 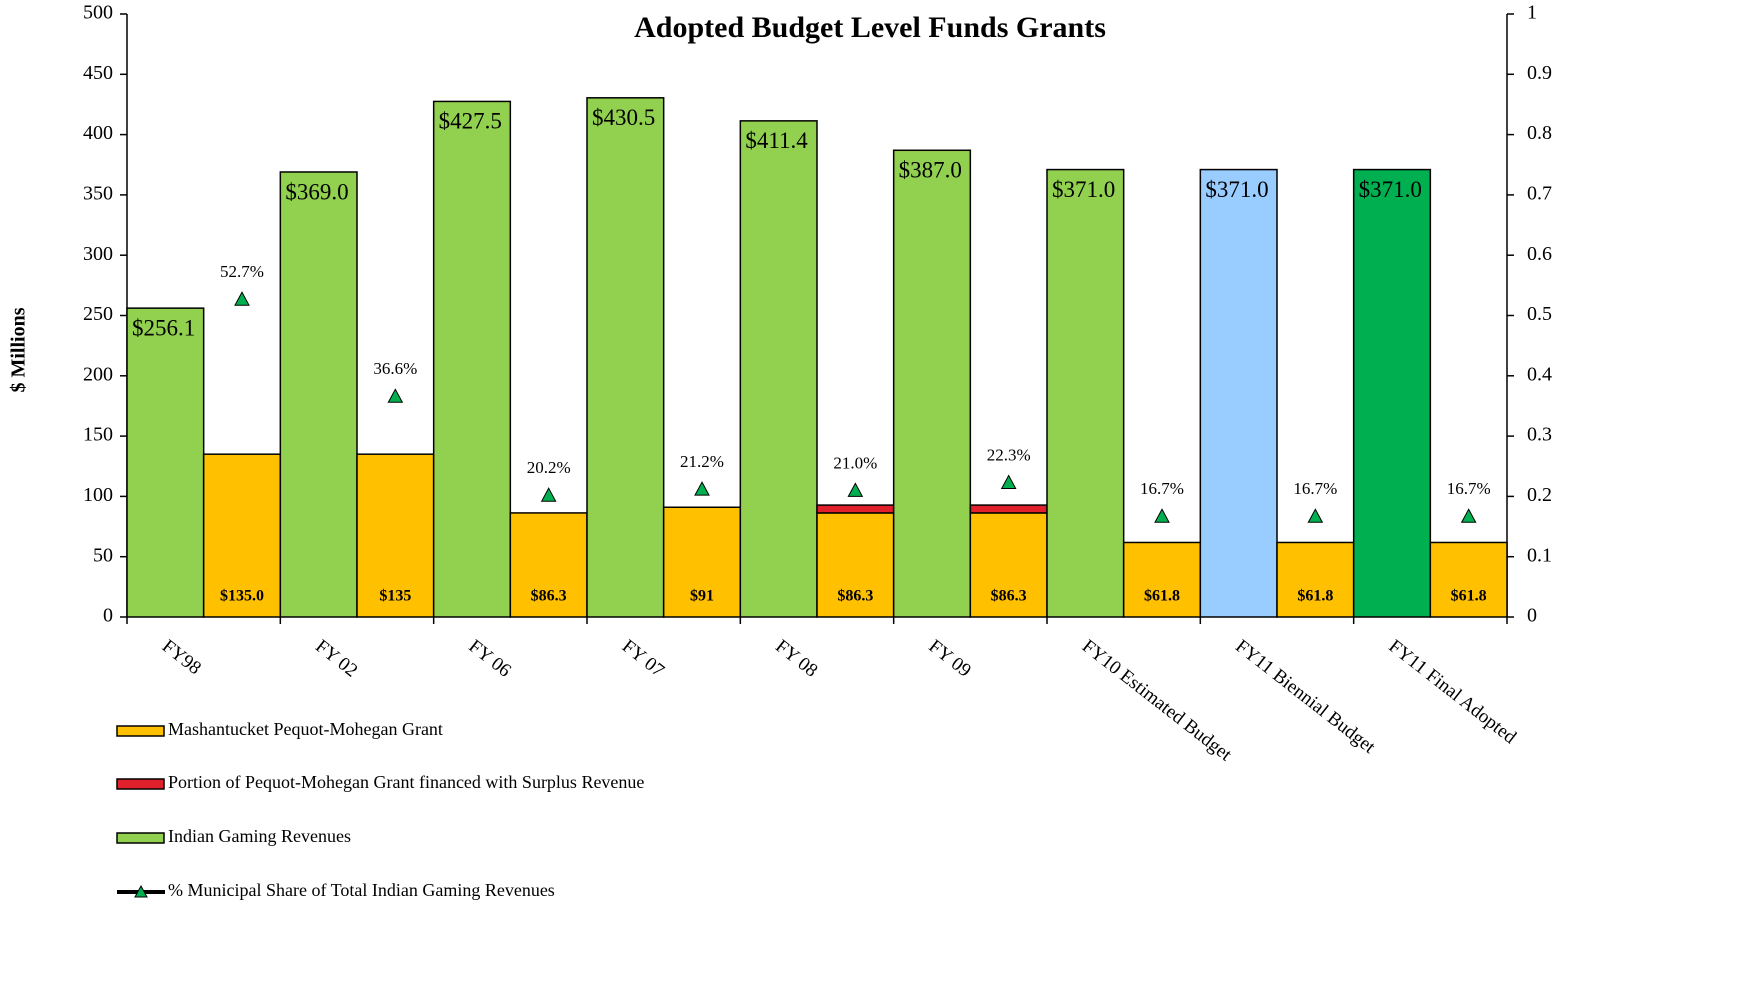 What do you see at coordinates (1539, 254) in the screenshot?
I see `y2-tick-label: 0.6` at bounding box center [1539, 254].